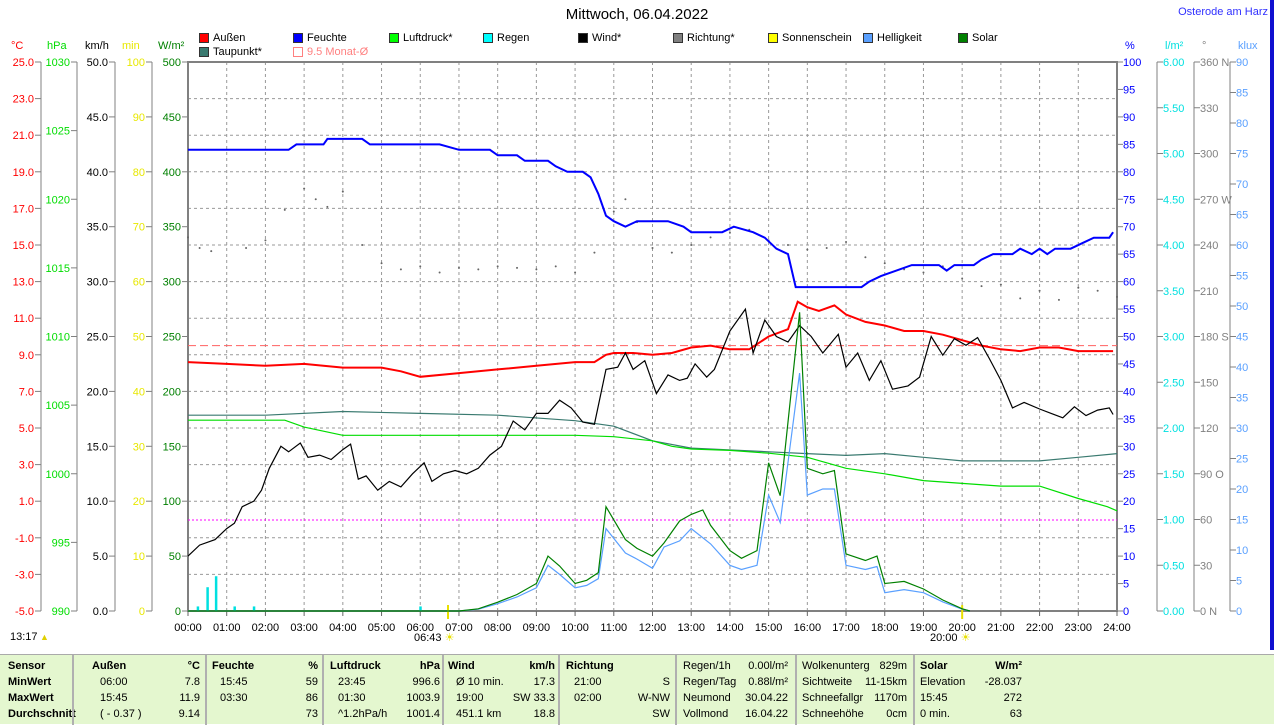  What do you see at coordinates (711, 38) in the screenshot?
I see `legend-label: Richtung*` at bounding box center [711, 38].